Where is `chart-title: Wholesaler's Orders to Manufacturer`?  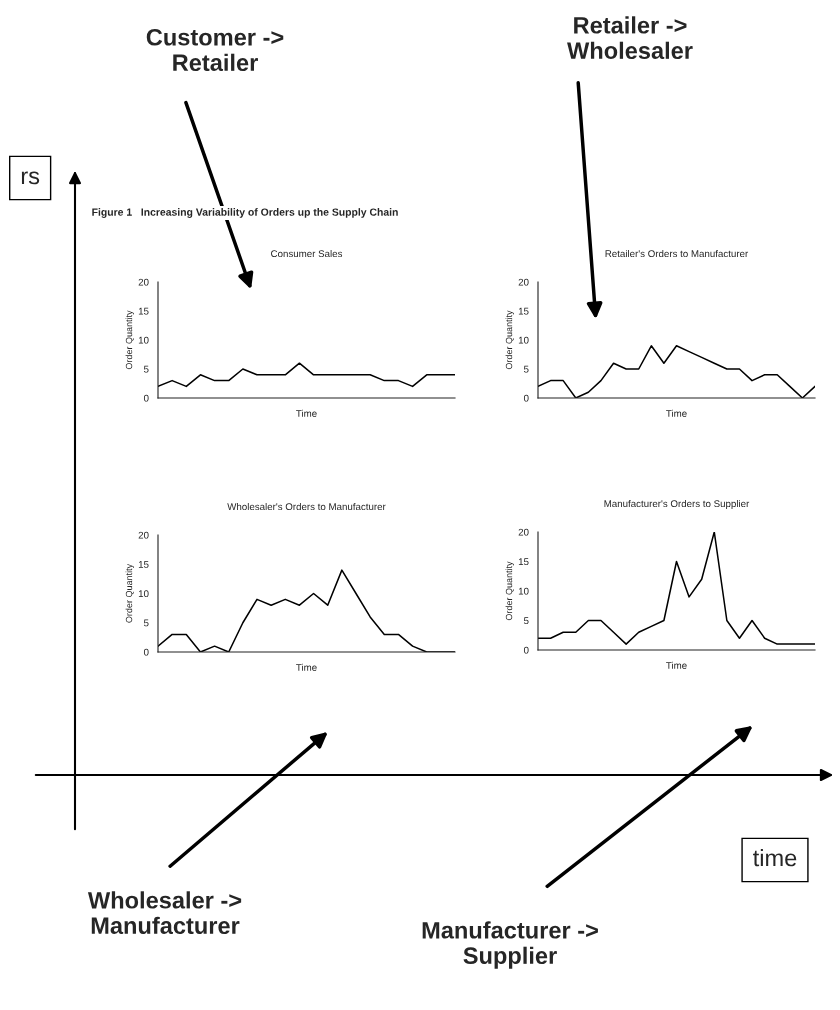 chart-title: Wholesaler's Orders to Manufacturer is located at coordinates (306, 506).